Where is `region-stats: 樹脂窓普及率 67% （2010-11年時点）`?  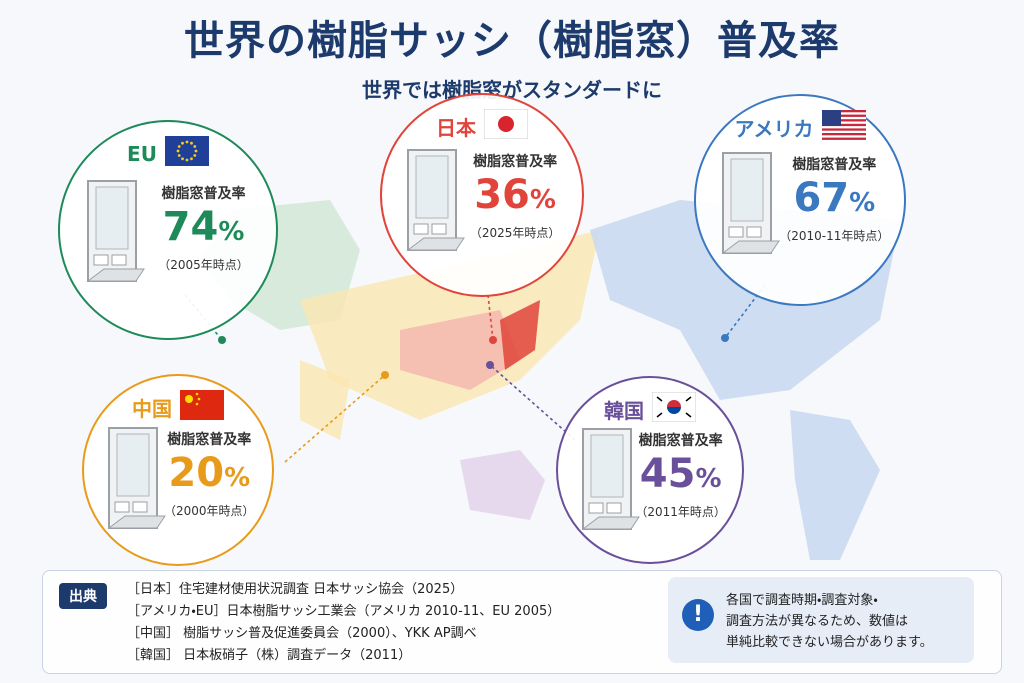 region-stats: 樹脂窓普及率 67% （2010-11年時点） is located at coordinates (834, 199).